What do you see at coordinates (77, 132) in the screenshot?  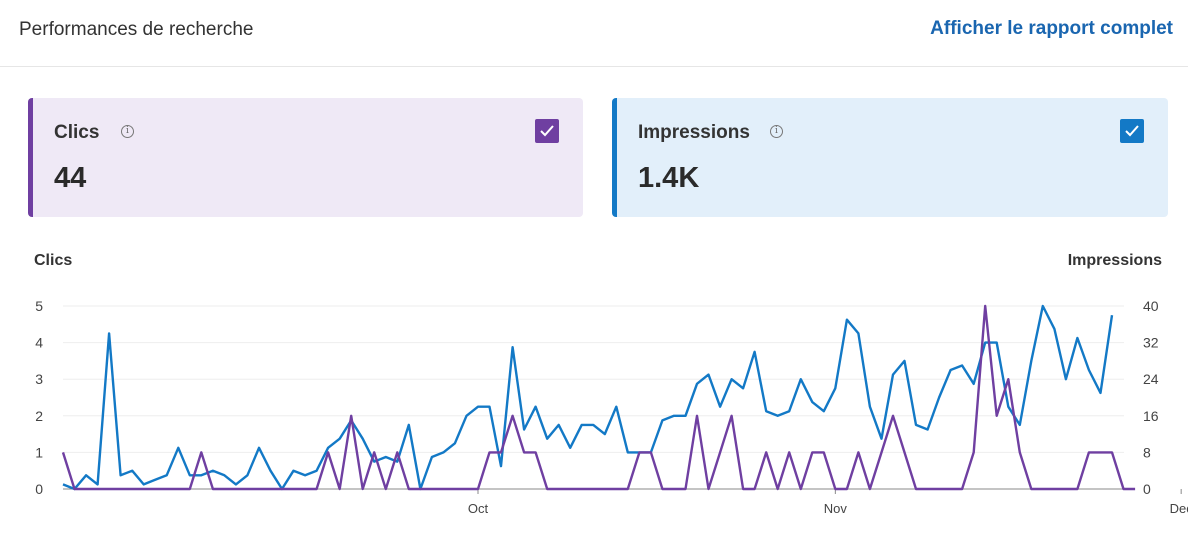 I see `clics-label: Clics` at bounding box center [77, 132].